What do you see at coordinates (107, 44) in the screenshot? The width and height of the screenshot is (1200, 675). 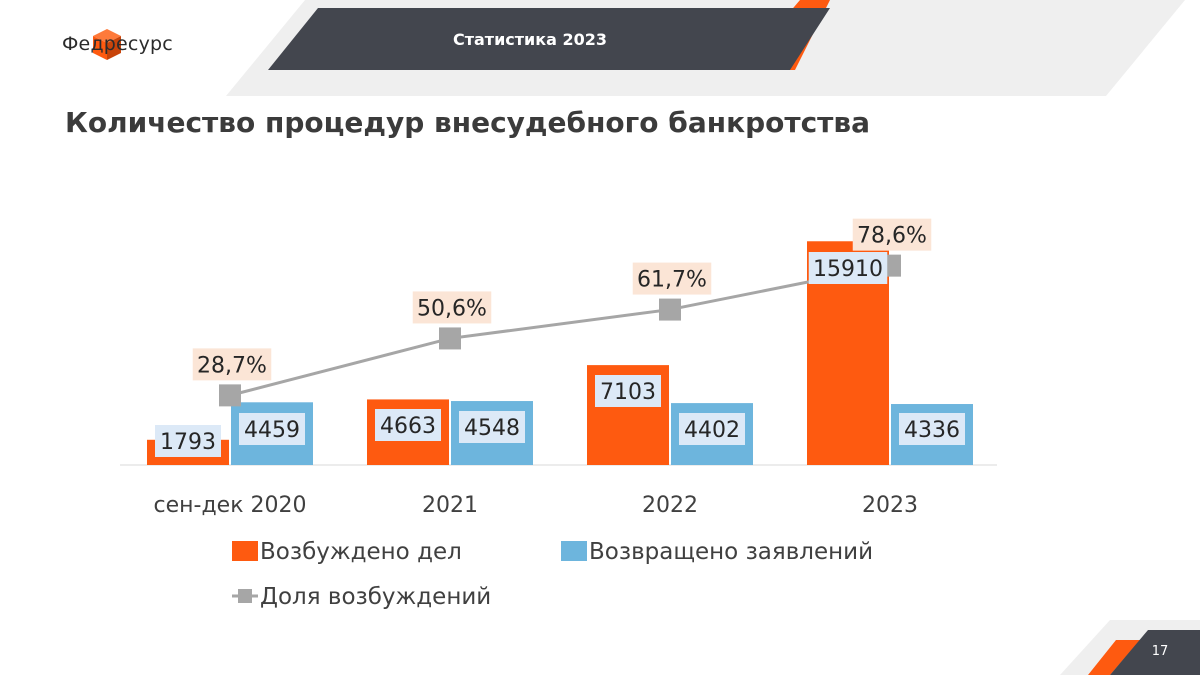 I see `fedresurs-logo` at bounding box center [107, 44].